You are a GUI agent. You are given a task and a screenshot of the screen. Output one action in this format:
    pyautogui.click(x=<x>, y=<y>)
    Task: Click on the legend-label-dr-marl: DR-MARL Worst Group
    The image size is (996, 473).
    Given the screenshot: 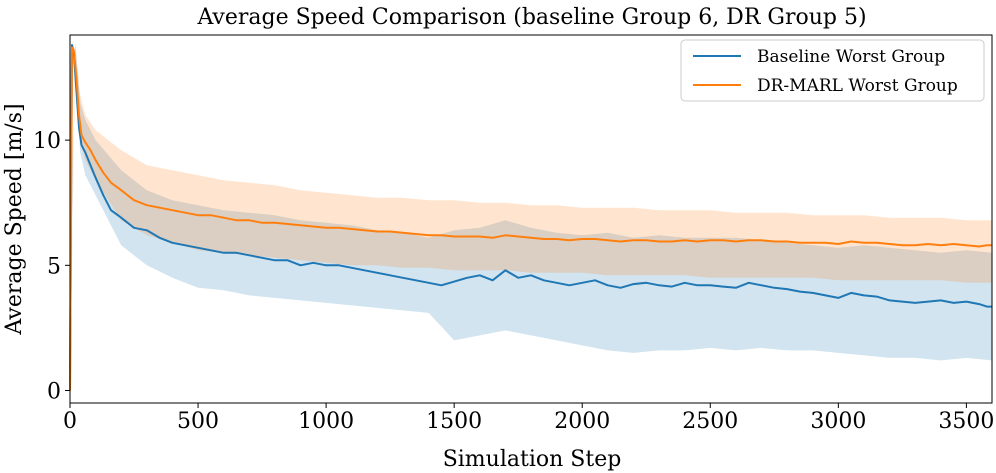 What is the action you would take?
    pyautogui.click(x=857, y=86)
    